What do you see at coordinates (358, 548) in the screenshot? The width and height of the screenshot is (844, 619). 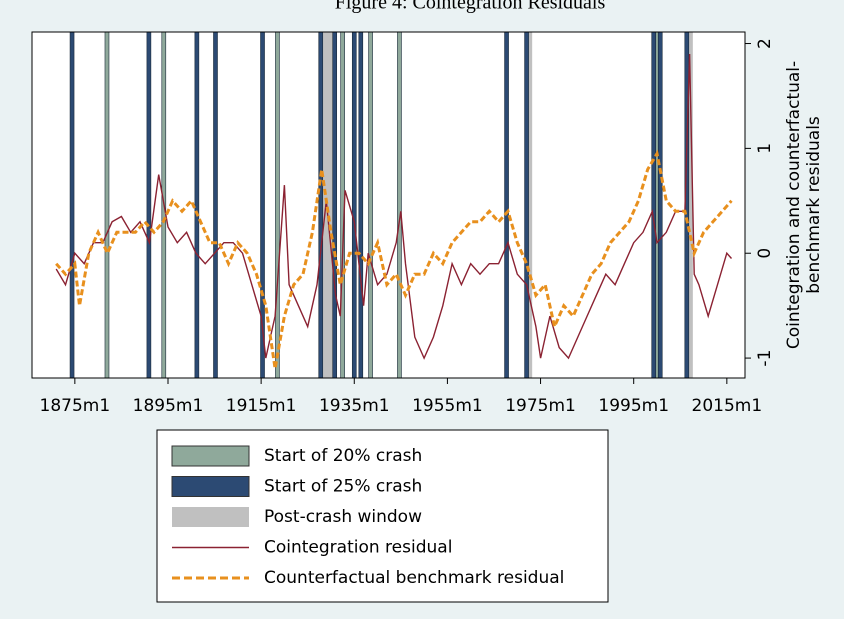 I see `legend-label: Cointegration residual` at bounding box center [358, 548].